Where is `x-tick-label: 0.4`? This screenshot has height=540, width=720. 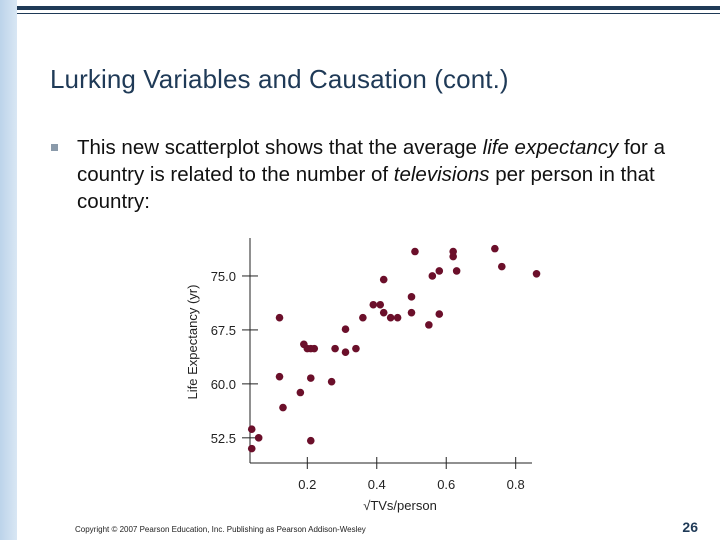
x-tick-label: 0.4 is located at coordinates (377, 484).